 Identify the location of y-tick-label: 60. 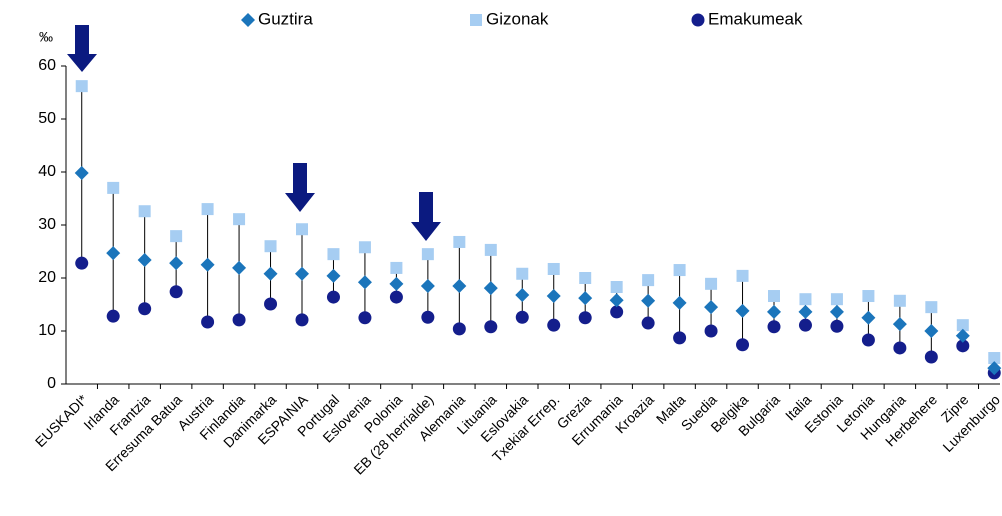
(47, 65).